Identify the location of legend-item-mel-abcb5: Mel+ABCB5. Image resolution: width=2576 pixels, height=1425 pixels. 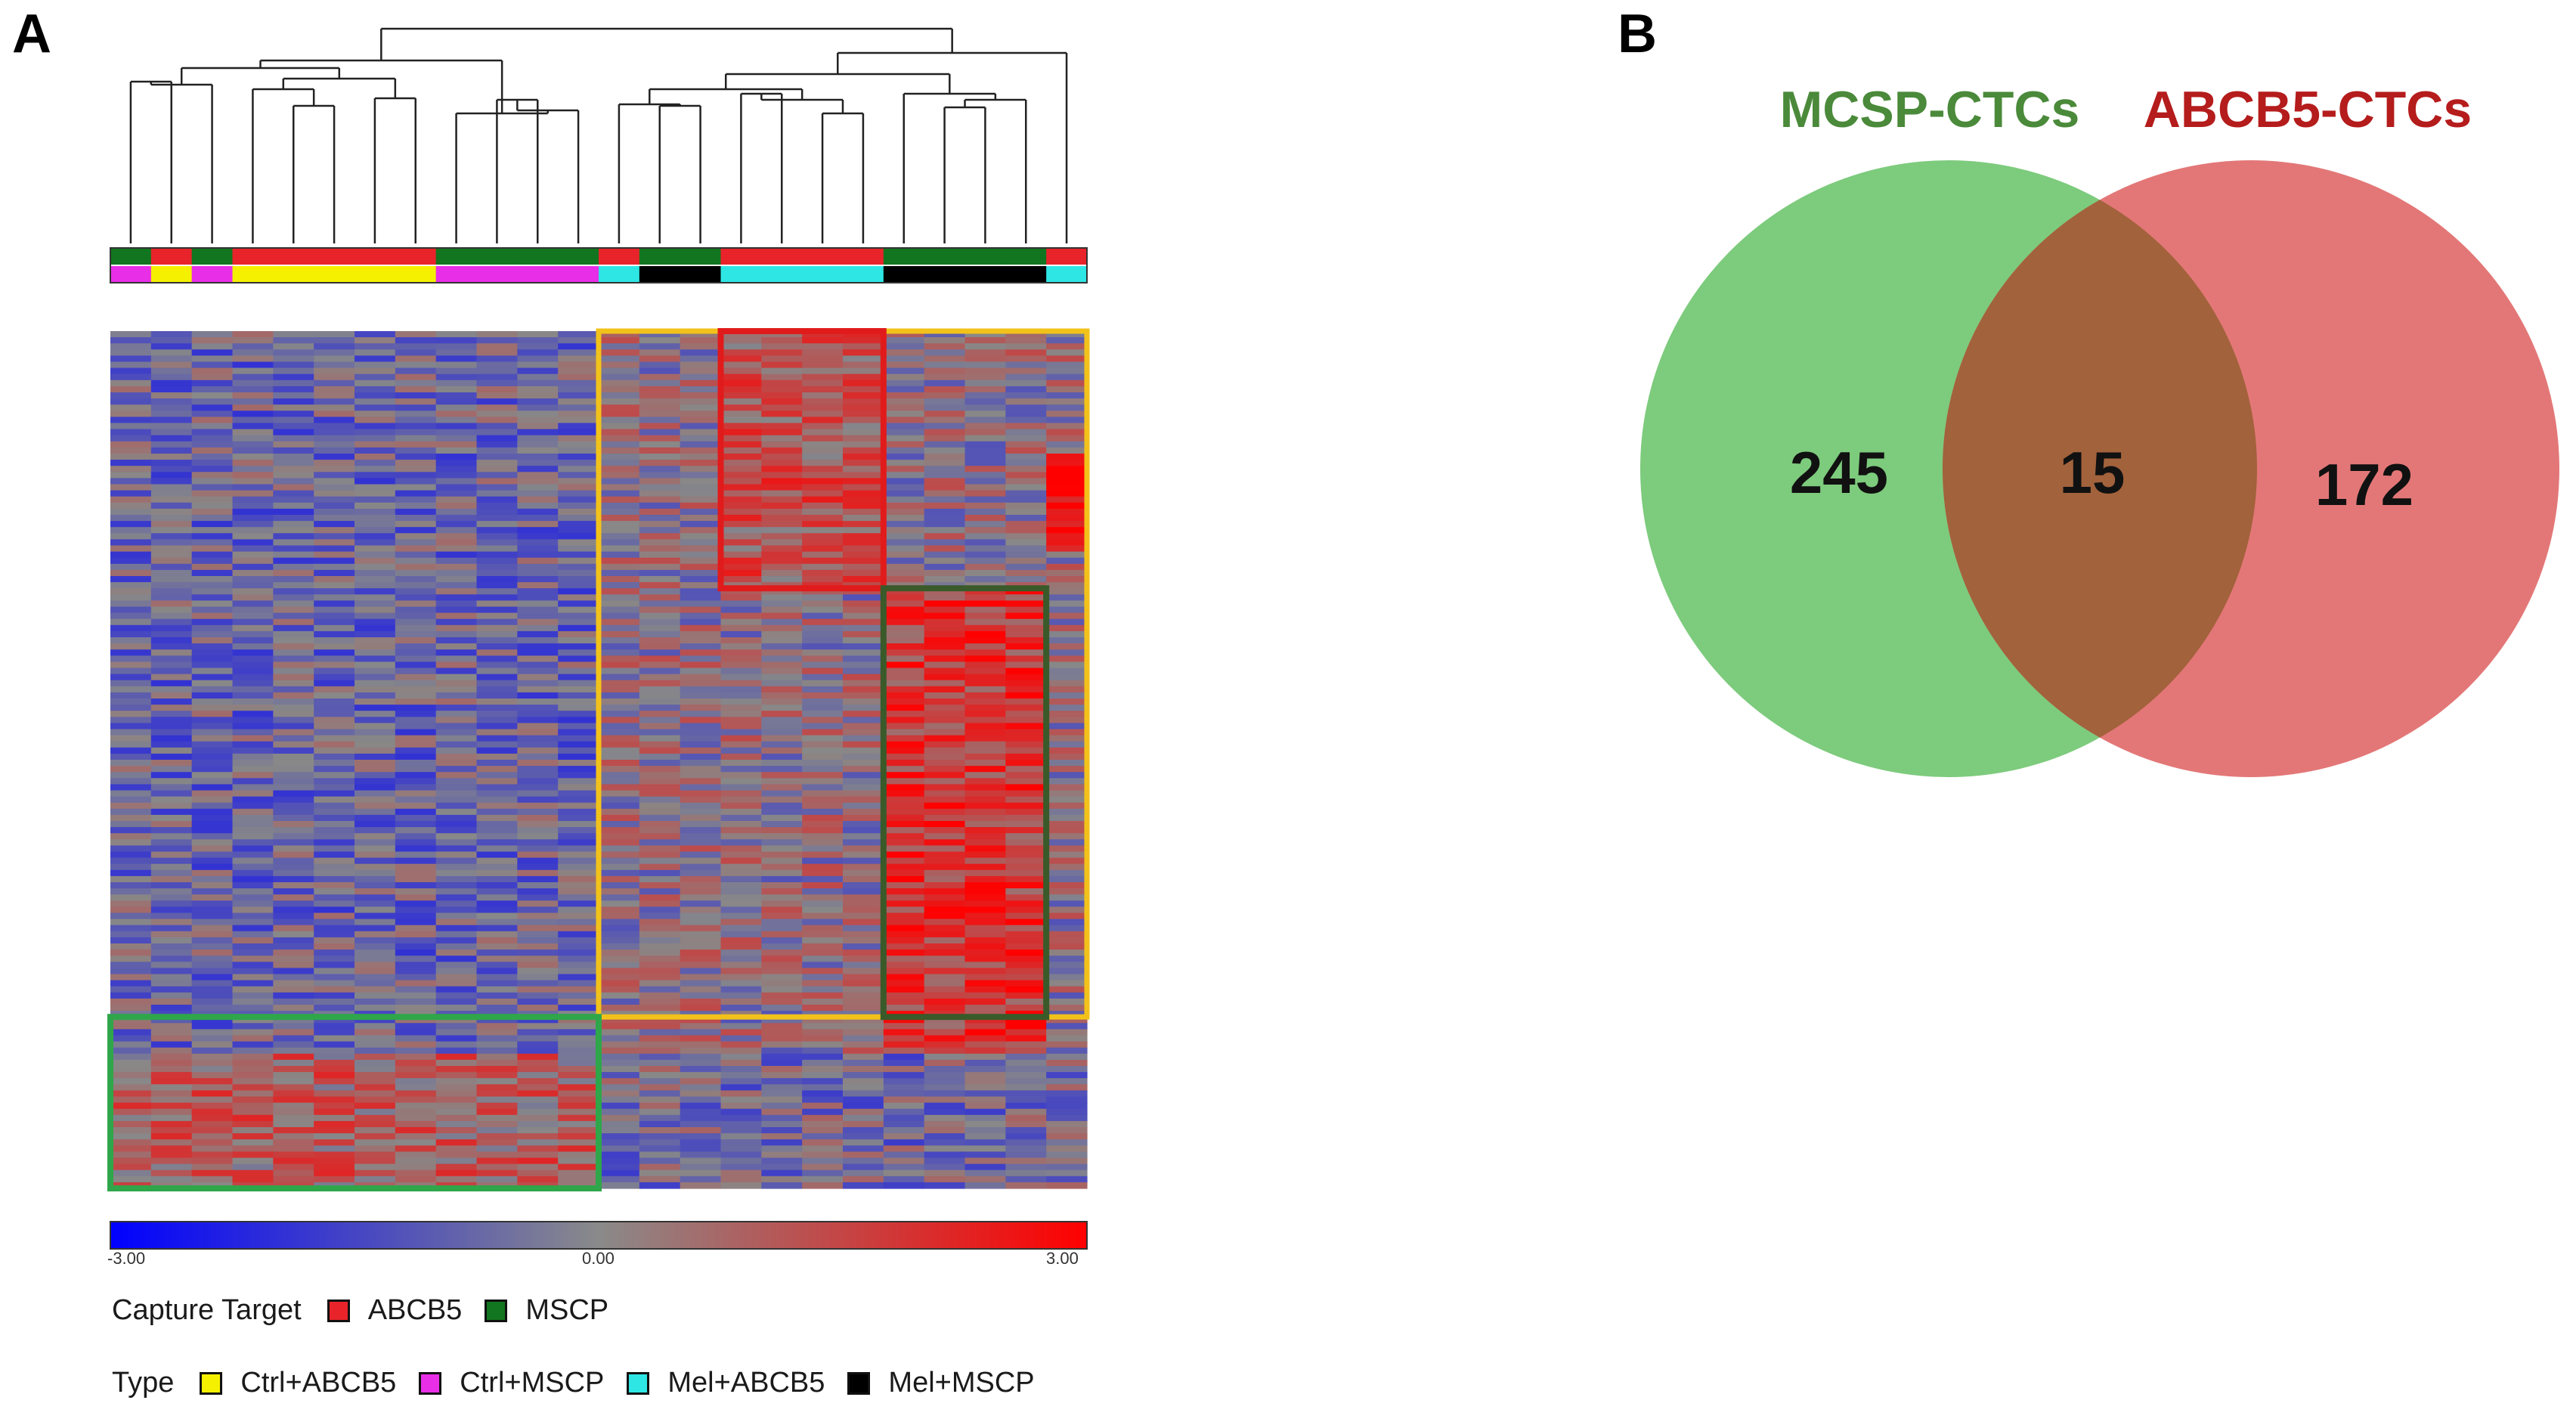
(726, 1383).